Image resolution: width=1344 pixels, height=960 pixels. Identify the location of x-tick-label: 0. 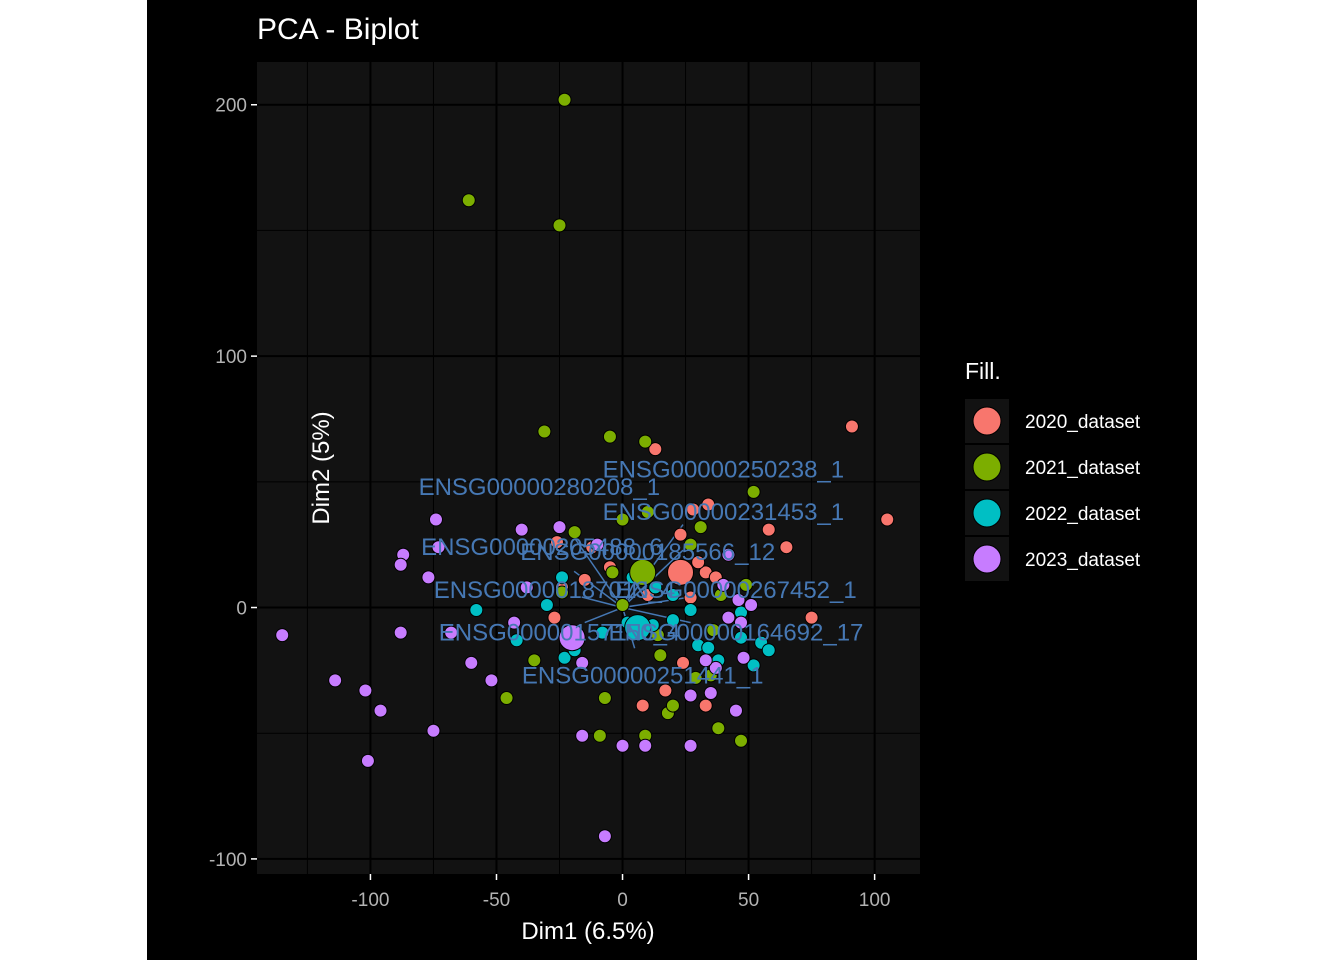
(622, 900).